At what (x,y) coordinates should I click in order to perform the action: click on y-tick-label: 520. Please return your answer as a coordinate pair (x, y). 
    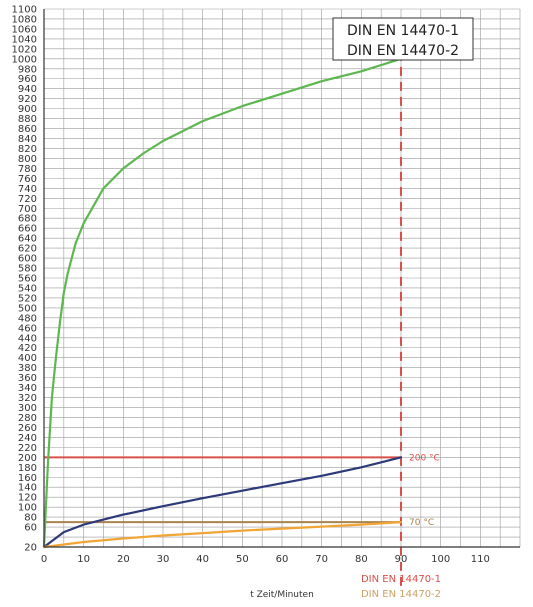
    Looking at the image, I should click on (27, 298).